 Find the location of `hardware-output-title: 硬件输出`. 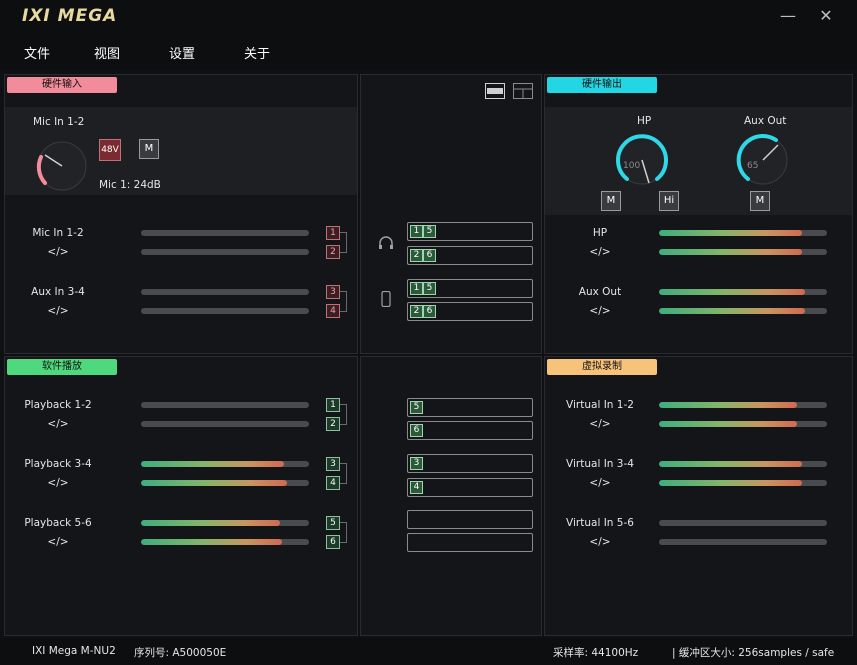

hardware-output-title: 硬件输出 is located at coordinates (602, 85).